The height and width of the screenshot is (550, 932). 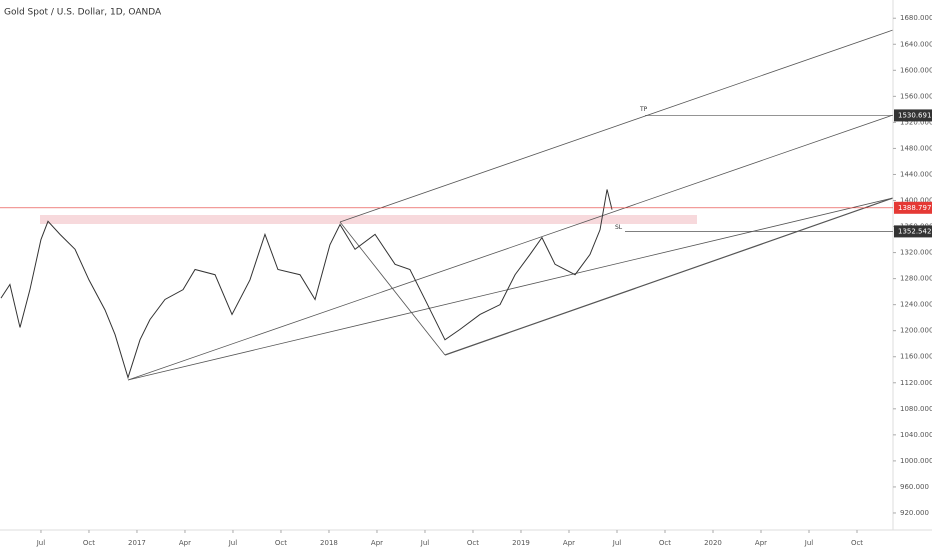 I want to click on y-tick-label: 920.000, so click(x=914, y=513).